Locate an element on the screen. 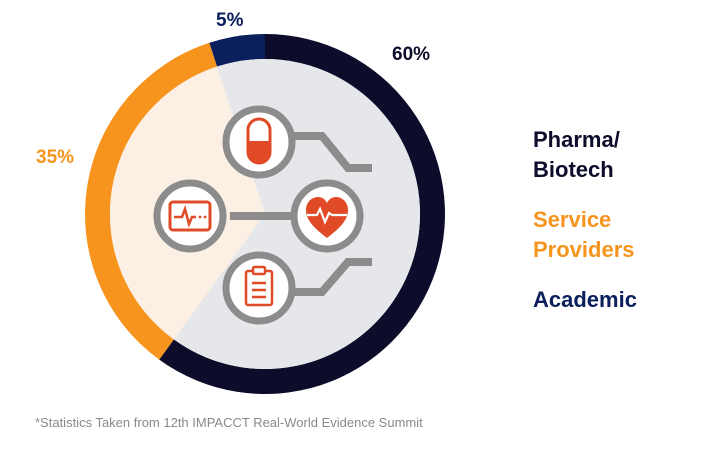 The width and height of the screenshot is (707, 469). slice-label-pharma: 60% is located at coordinates (411, 54).